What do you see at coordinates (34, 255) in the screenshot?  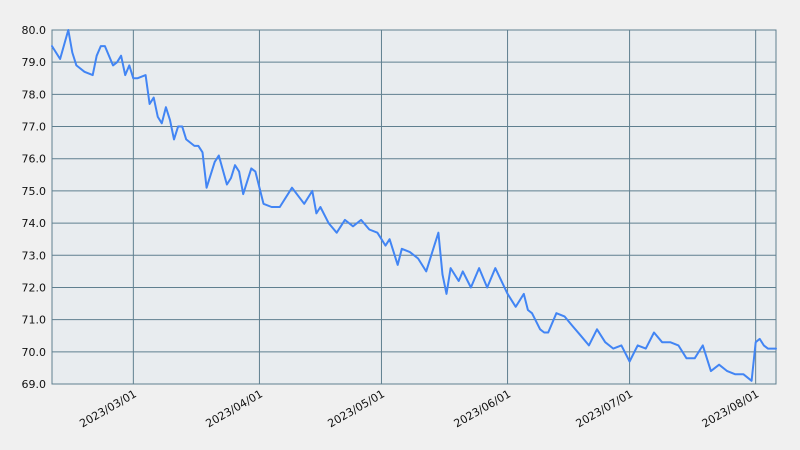 I see `y-tick-label: 73.0` at bounding box center [34, 255].